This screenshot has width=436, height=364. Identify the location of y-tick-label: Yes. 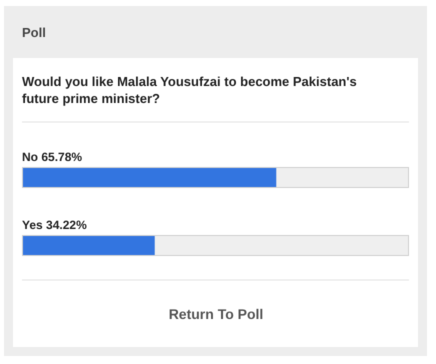
(32, 225).